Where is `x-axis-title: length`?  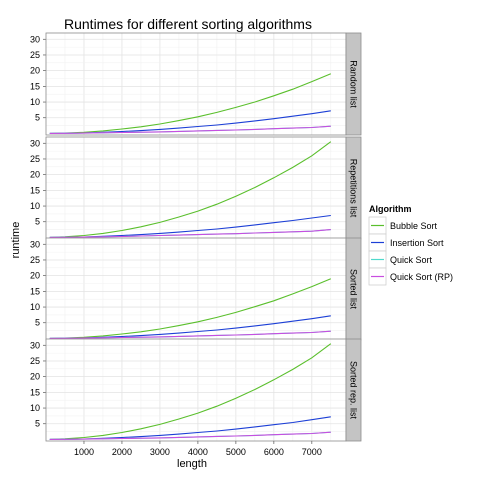 x-axis-title: length is located at coordinates (192, 464).